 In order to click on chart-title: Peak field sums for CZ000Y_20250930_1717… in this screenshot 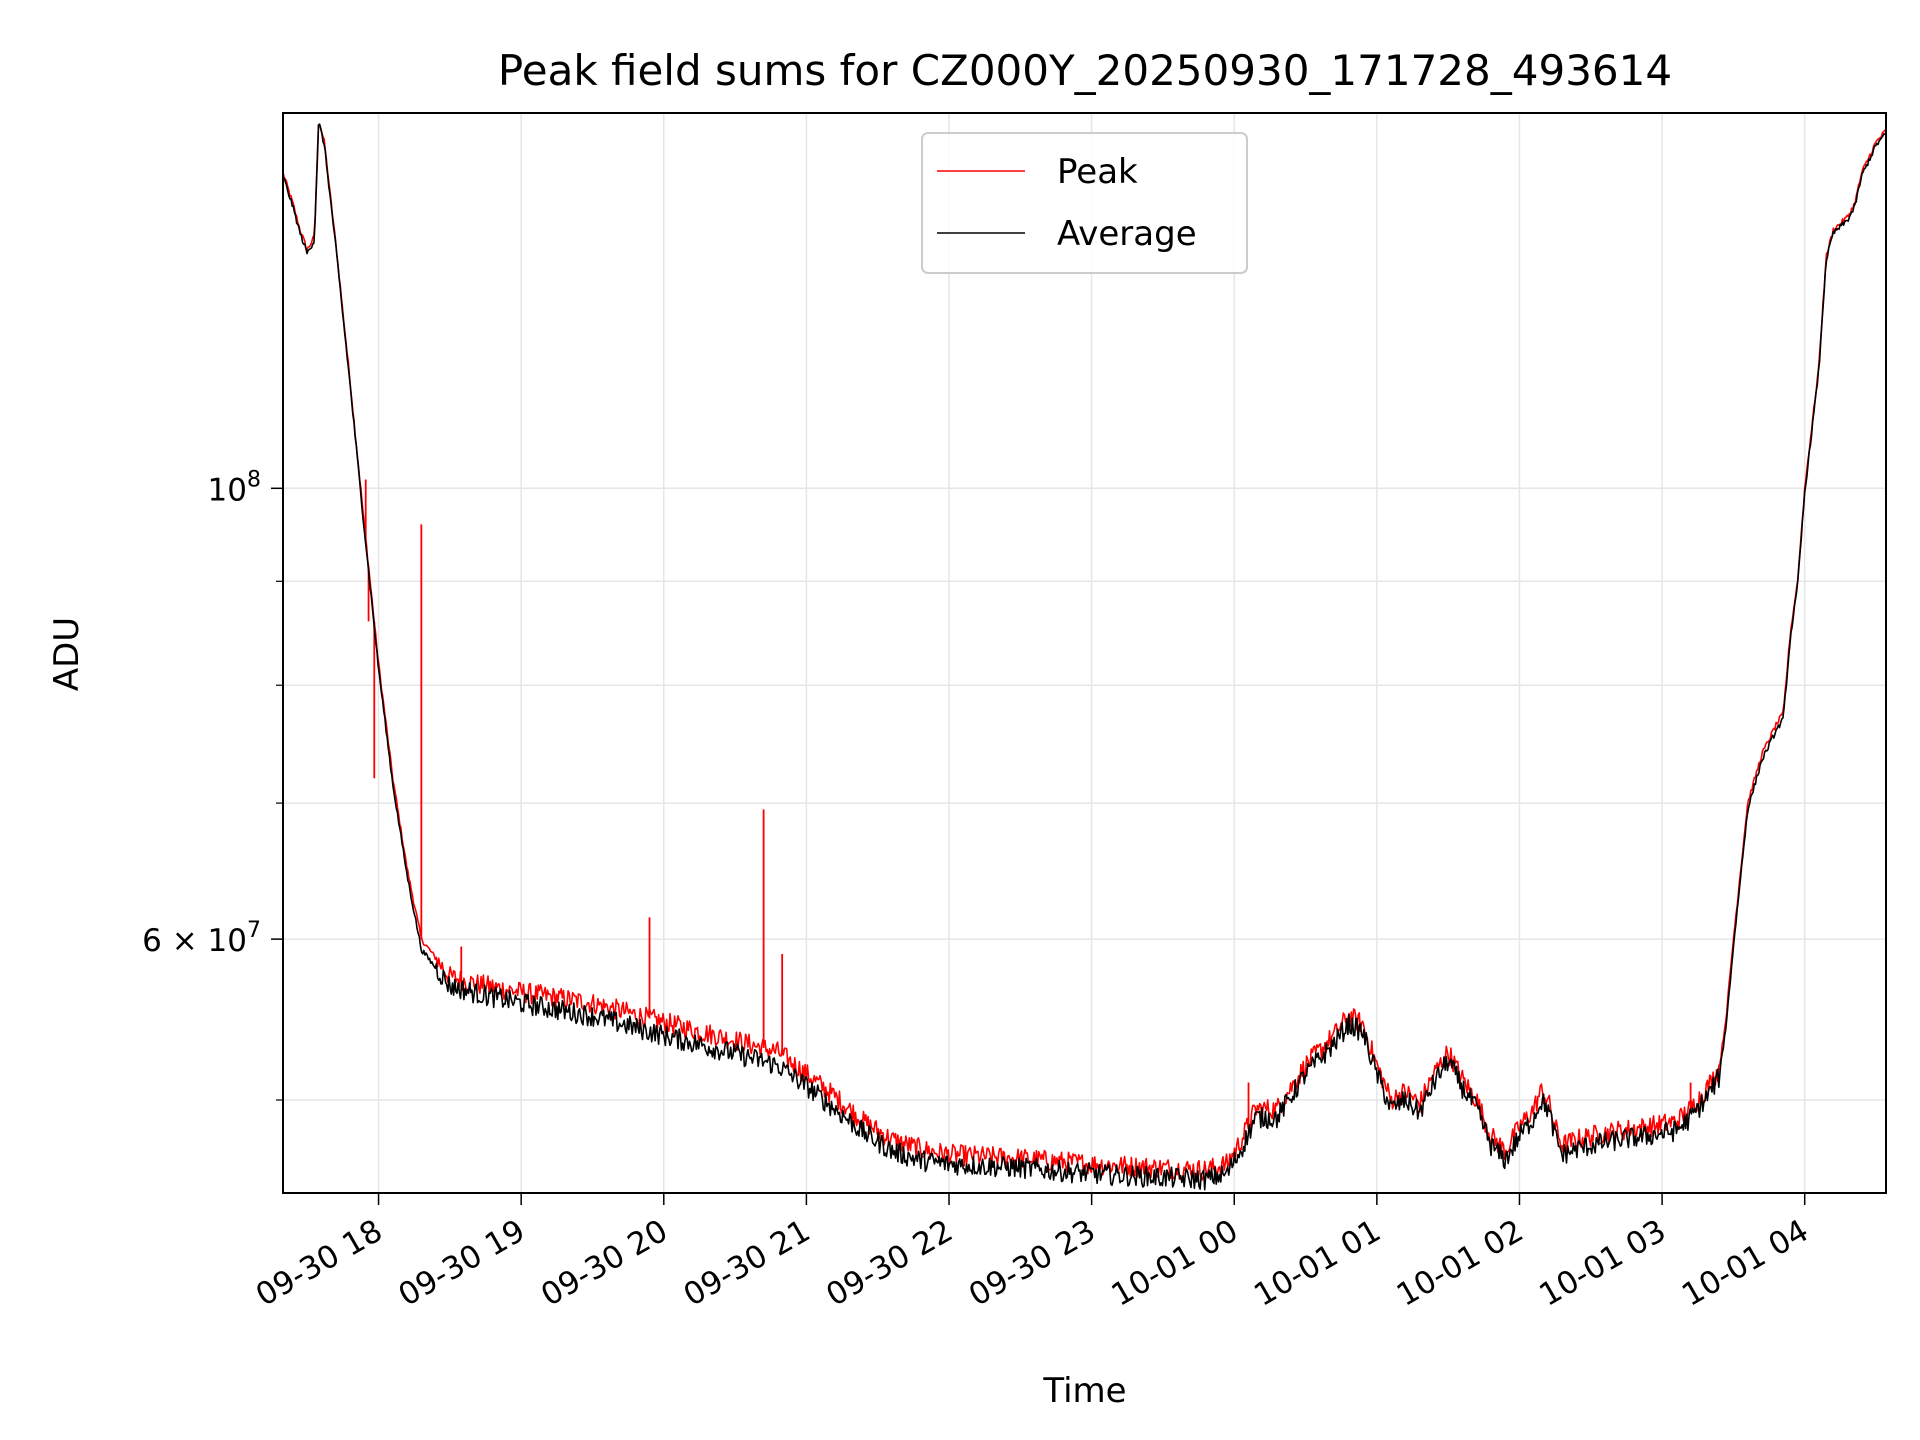, I will do `click(1085, 70)`.